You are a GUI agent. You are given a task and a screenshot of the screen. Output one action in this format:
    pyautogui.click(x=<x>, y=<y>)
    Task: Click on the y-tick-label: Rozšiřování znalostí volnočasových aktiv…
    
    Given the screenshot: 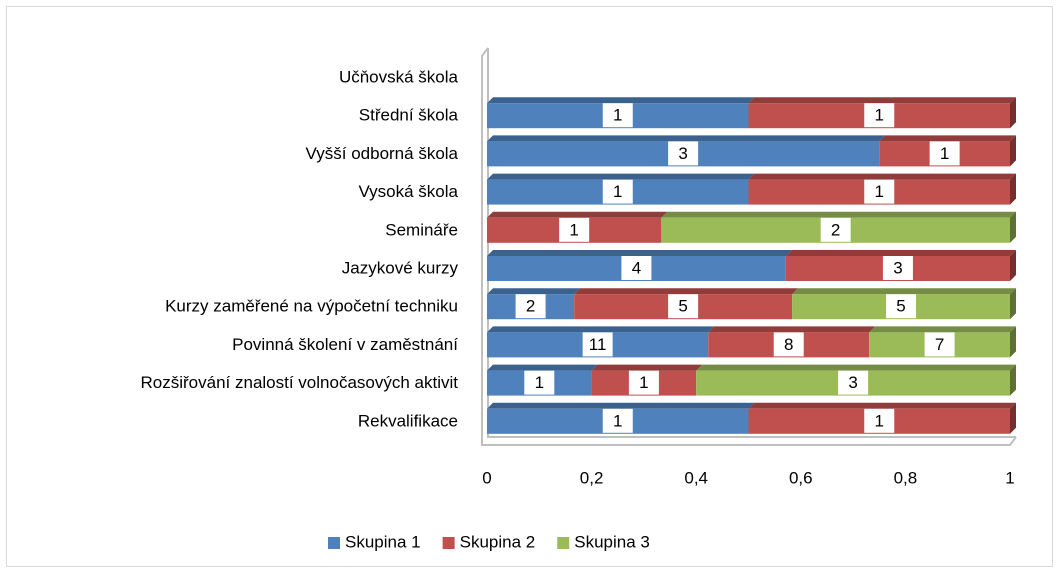 What is the action you would take?
    pyautogui.click(x=300, y=382)
    